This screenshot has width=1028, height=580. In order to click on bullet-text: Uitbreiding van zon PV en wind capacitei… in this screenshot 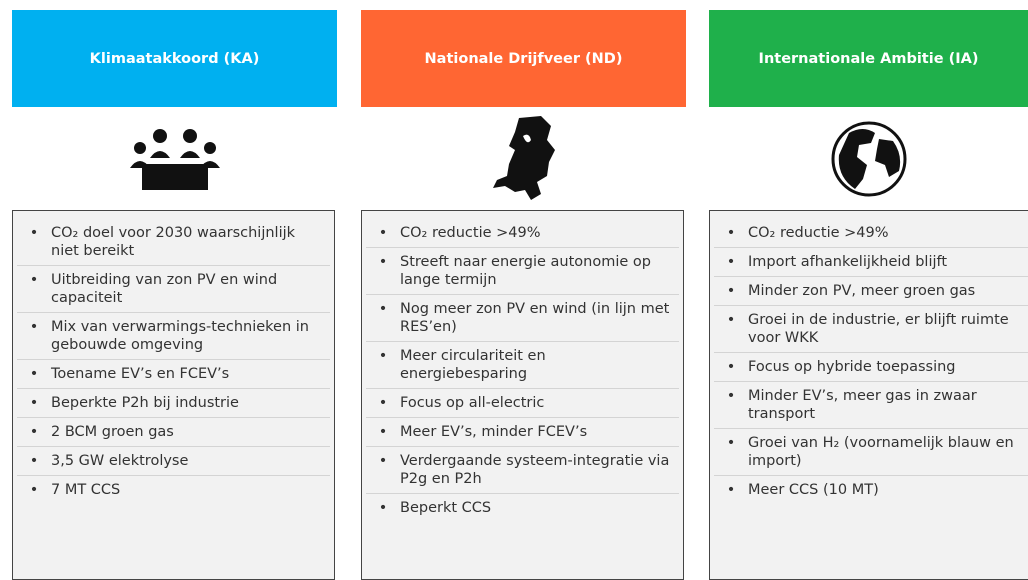, I will do `click(164, 289)`.